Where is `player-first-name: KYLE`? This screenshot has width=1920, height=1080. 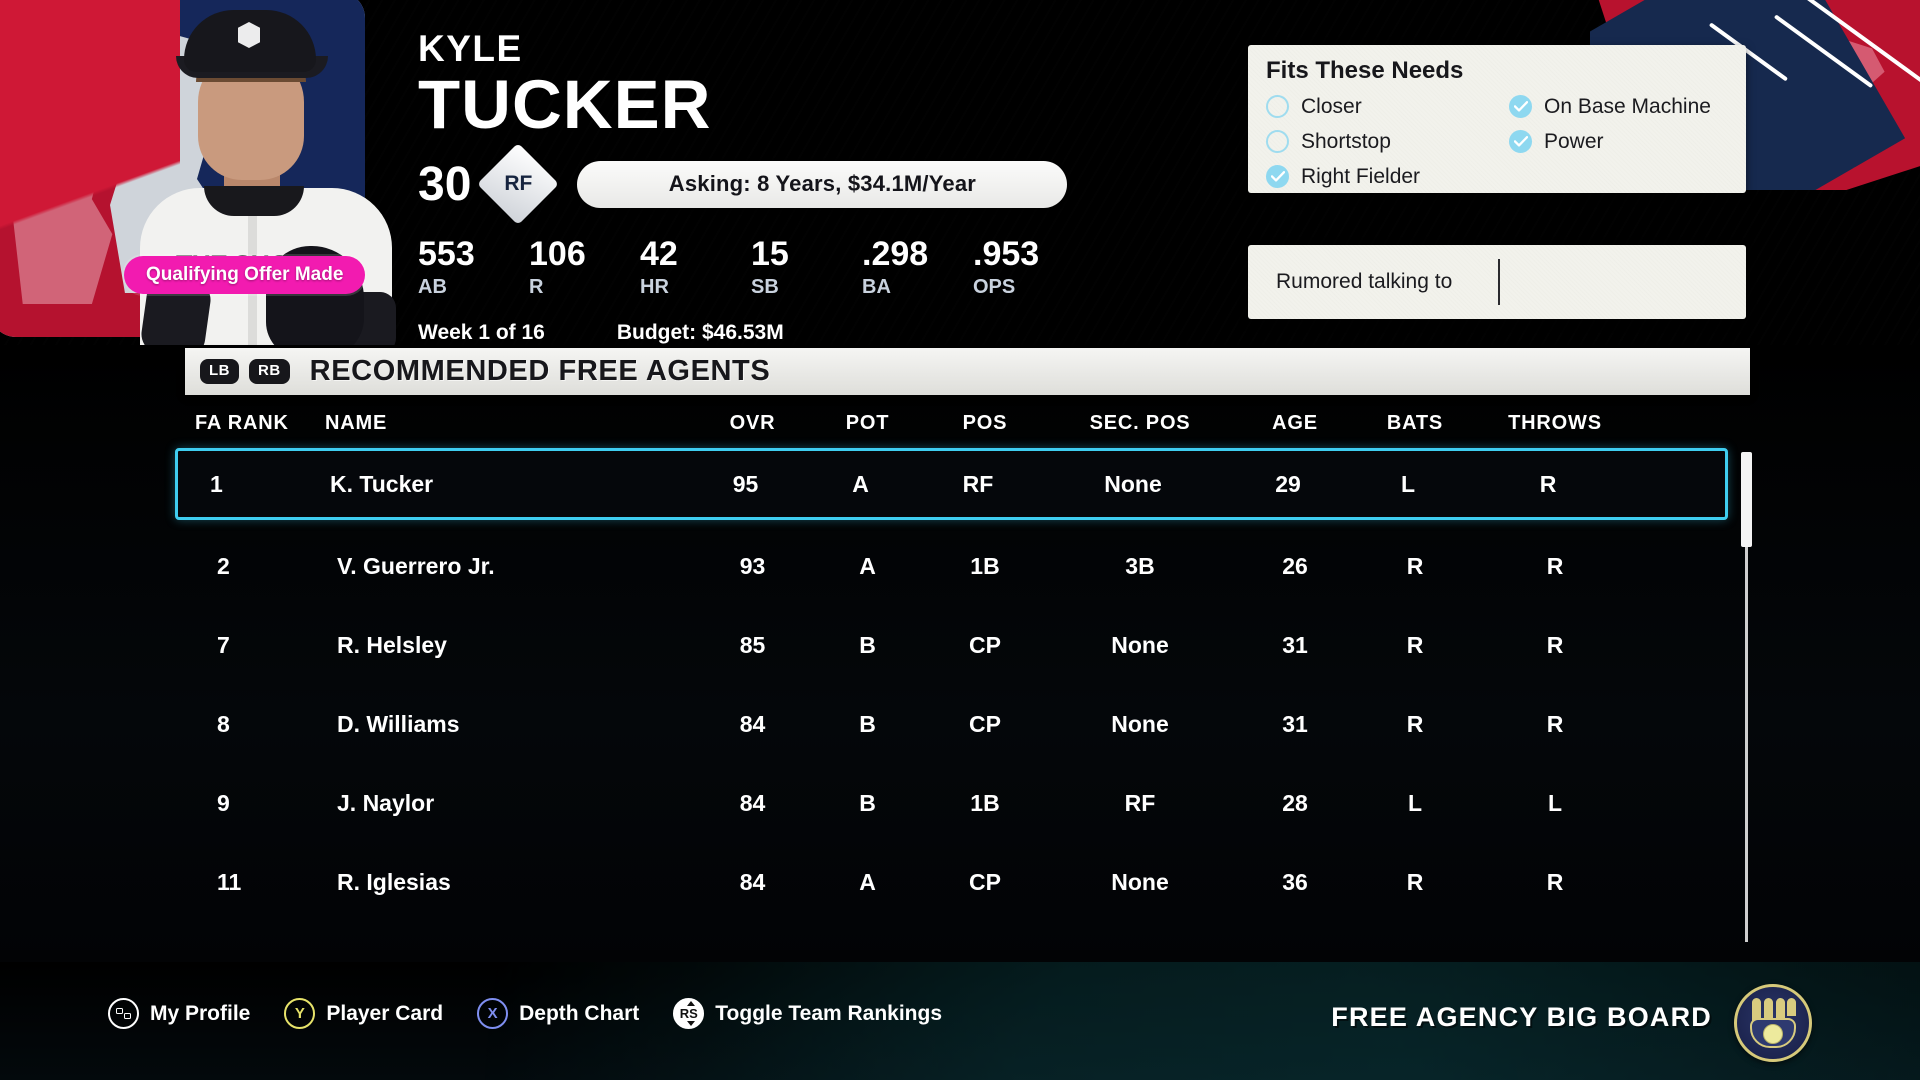 player-first-name: KYLE is located at coordinates (470, 48).